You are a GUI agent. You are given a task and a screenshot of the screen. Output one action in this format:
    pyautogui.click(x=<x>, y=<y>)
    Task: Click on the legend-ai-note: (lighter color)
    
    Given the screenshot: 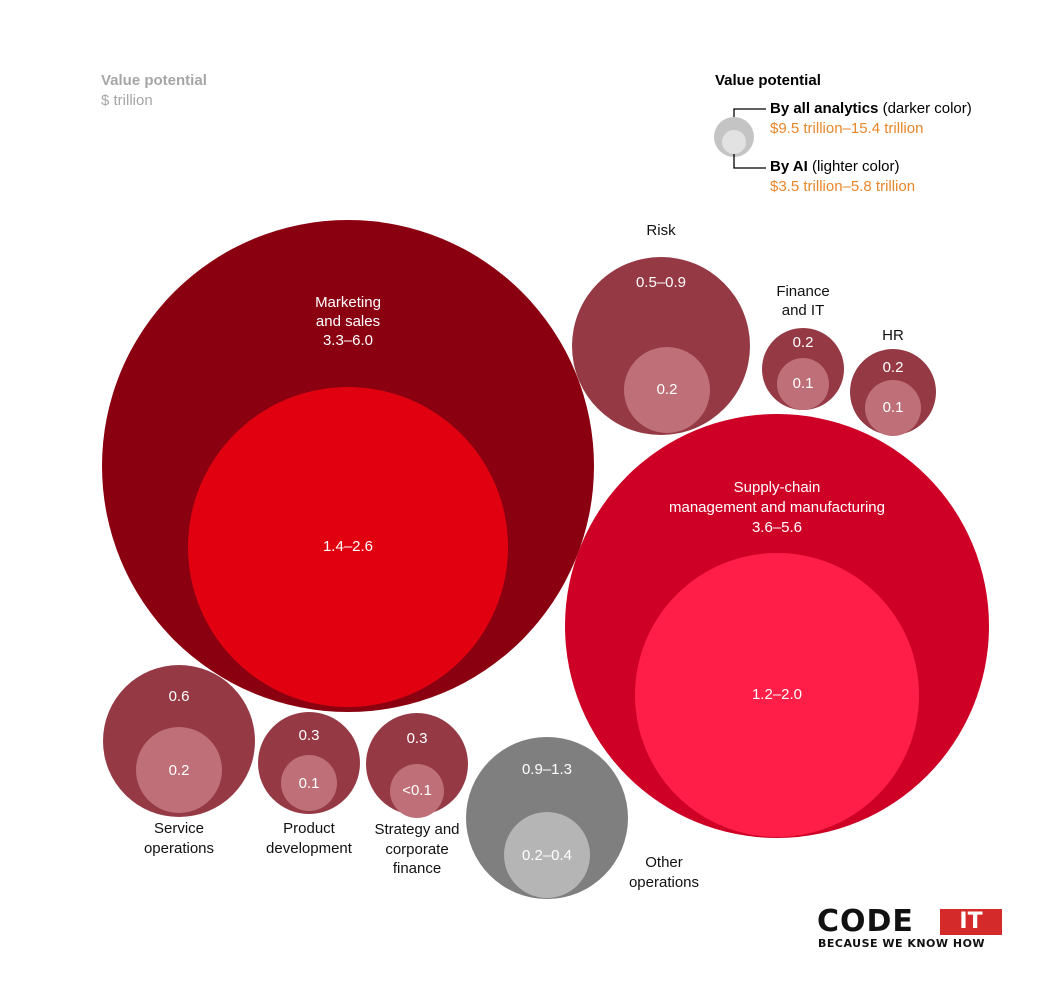 What is the action you would take?
    pyautogui.click(x=853, y=166)
    